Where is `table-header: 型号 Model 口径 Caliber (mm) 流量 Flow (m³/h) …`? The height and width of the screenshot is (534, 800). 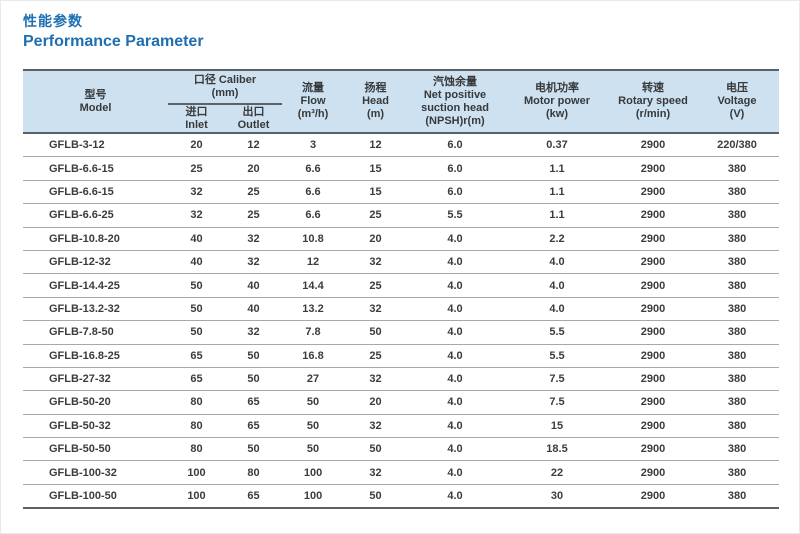 table-header: 型号 Model 口径 Caliber (mm) 流量 Flow (m³/h) … is located at coordinates (401, 101).